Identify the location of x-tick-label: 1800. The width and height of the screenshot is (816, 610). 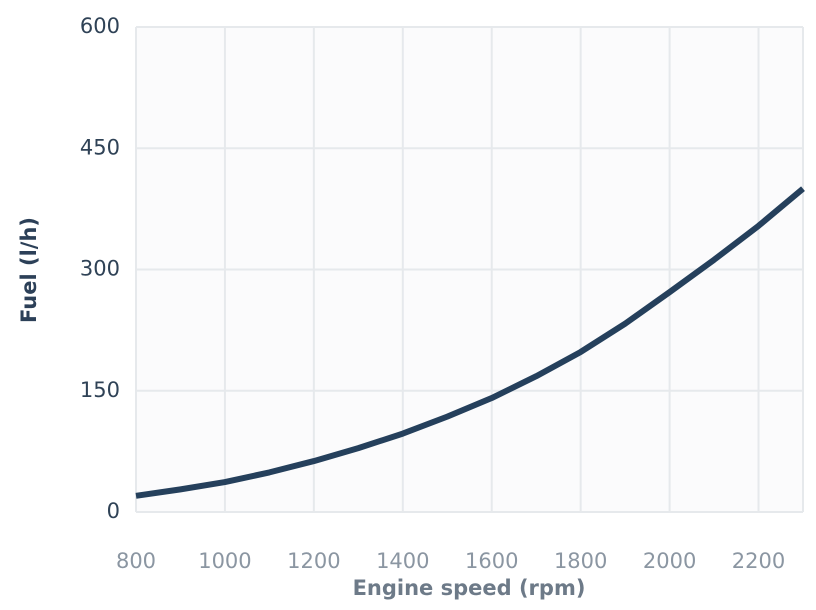
(580, 561).